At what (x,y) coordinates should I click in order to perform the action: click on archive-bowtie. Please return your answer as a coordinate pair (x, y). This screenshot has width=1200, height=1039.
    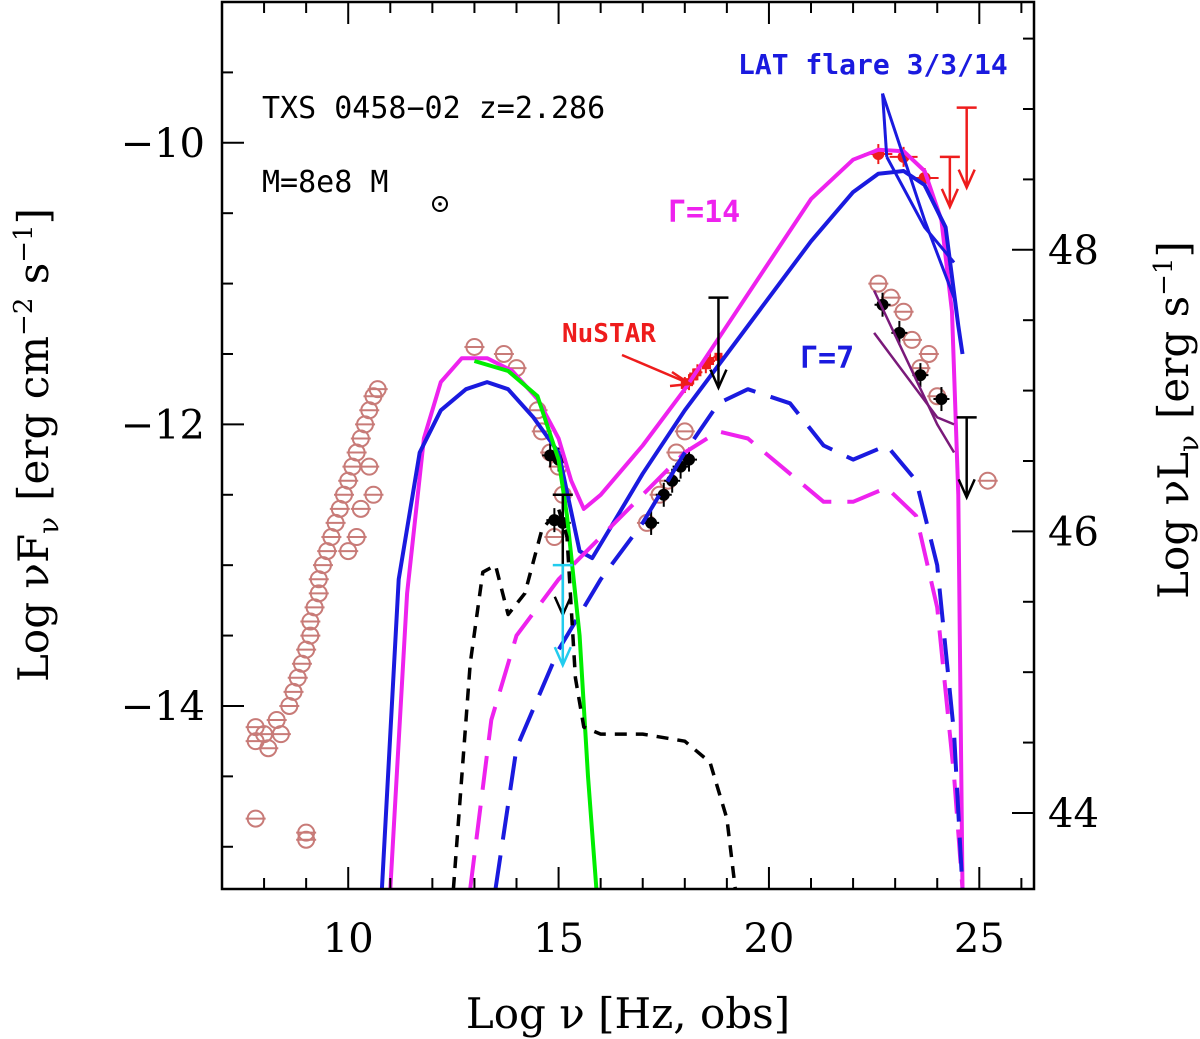
    Looking at the image, I should click on (914, 372).